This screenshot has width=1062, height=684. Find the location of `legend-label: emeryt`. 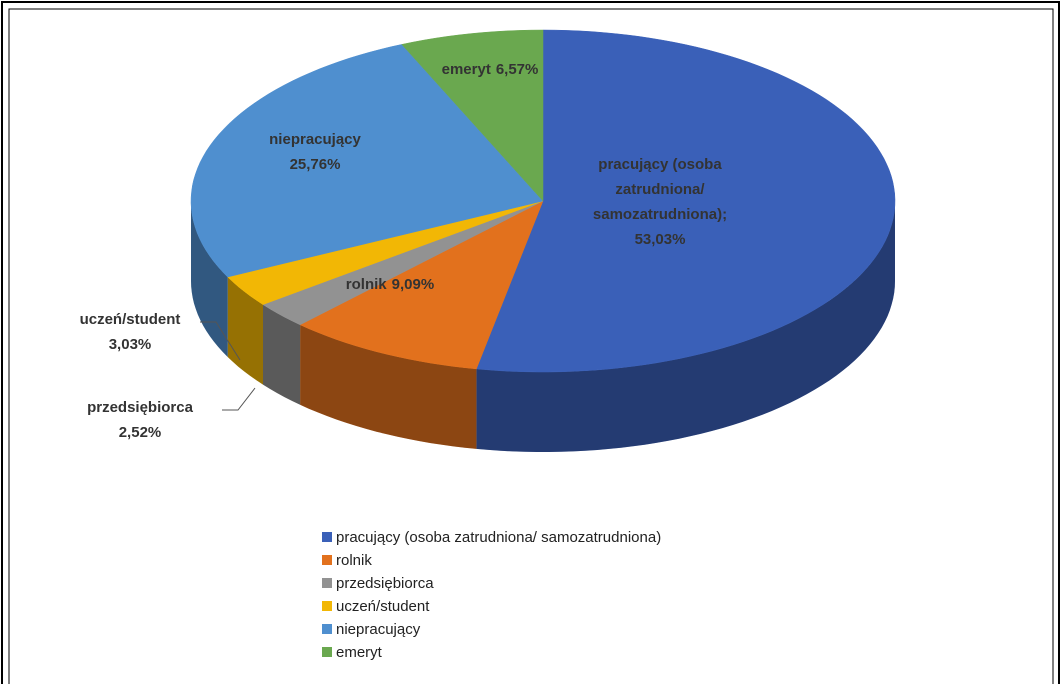

legend-label: emeryt is located at coordinates (359, 652).